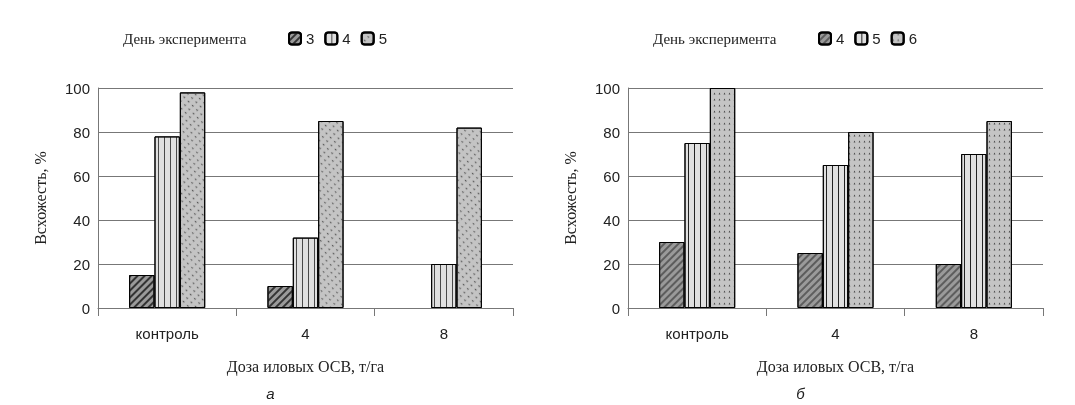 The width and height of the screenshot is (1075, 405). What do you see at coordinates (310, 38) in the screenshot?
I see `legend-label: 3` at bounding box center [310, 38].